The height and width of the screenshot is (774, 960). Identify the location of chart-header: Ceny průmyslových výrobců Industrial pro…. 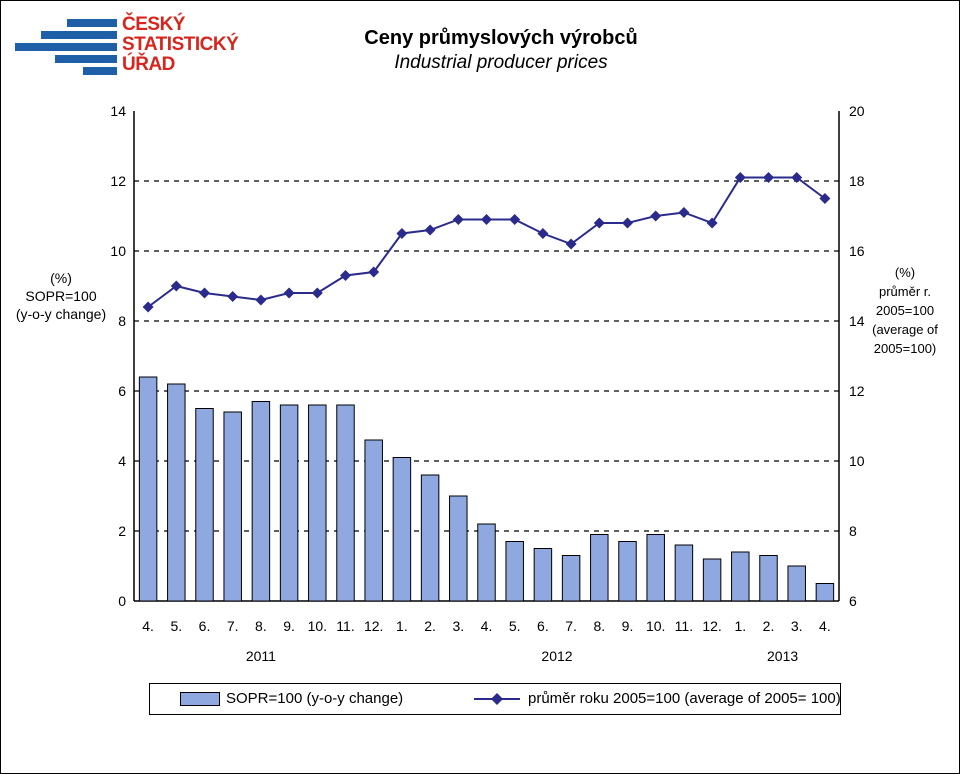
(501, 50).